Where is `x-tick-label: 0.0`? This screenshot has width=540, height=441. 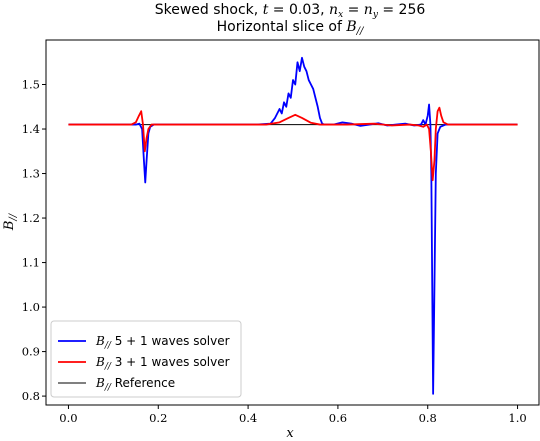 x-tick-label: 0.0 is located at coordinates (68, 418).